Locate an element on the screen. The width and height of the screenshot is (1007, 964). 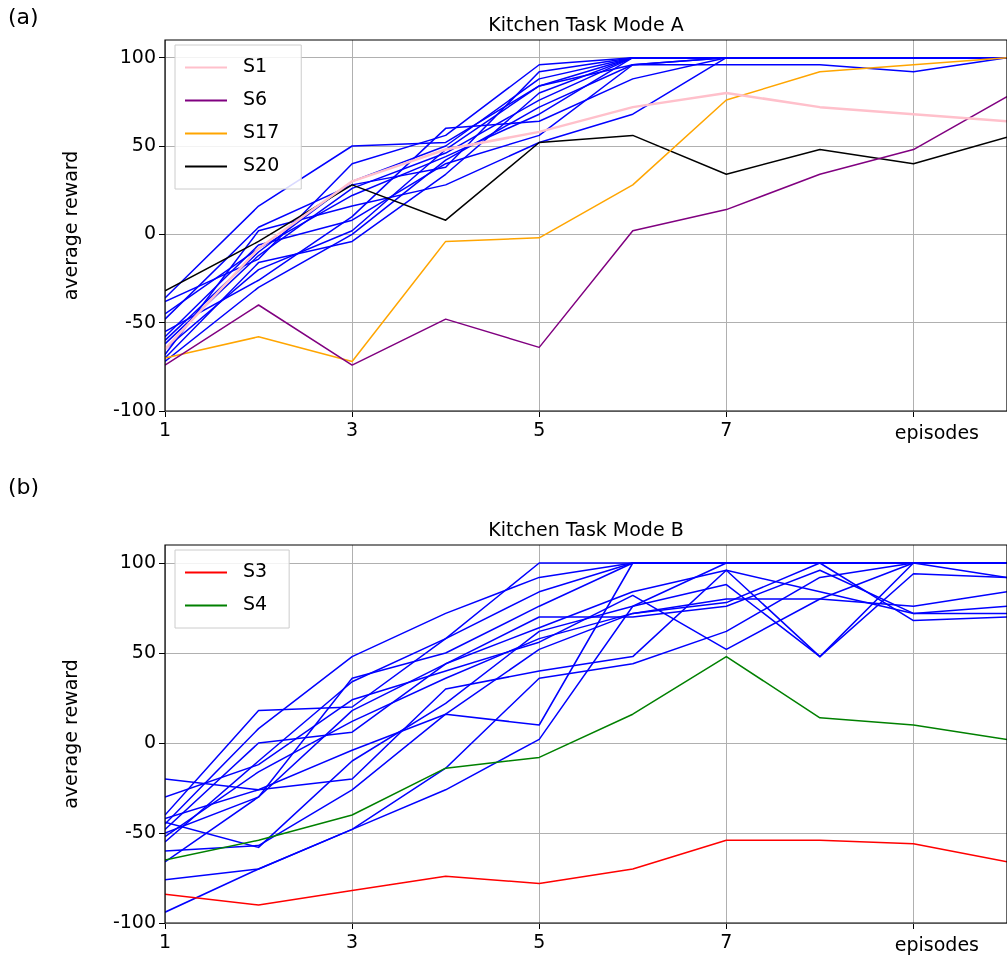
text: (a) is located at coordinates (23, 16).